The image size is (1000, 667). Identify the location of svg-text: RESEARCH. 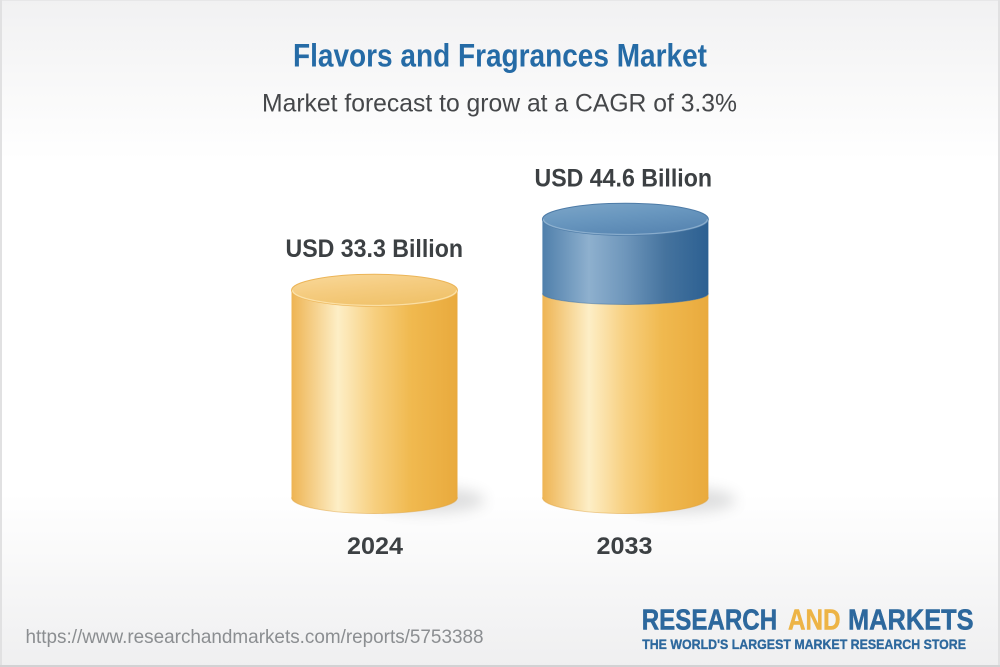
(710, 621).